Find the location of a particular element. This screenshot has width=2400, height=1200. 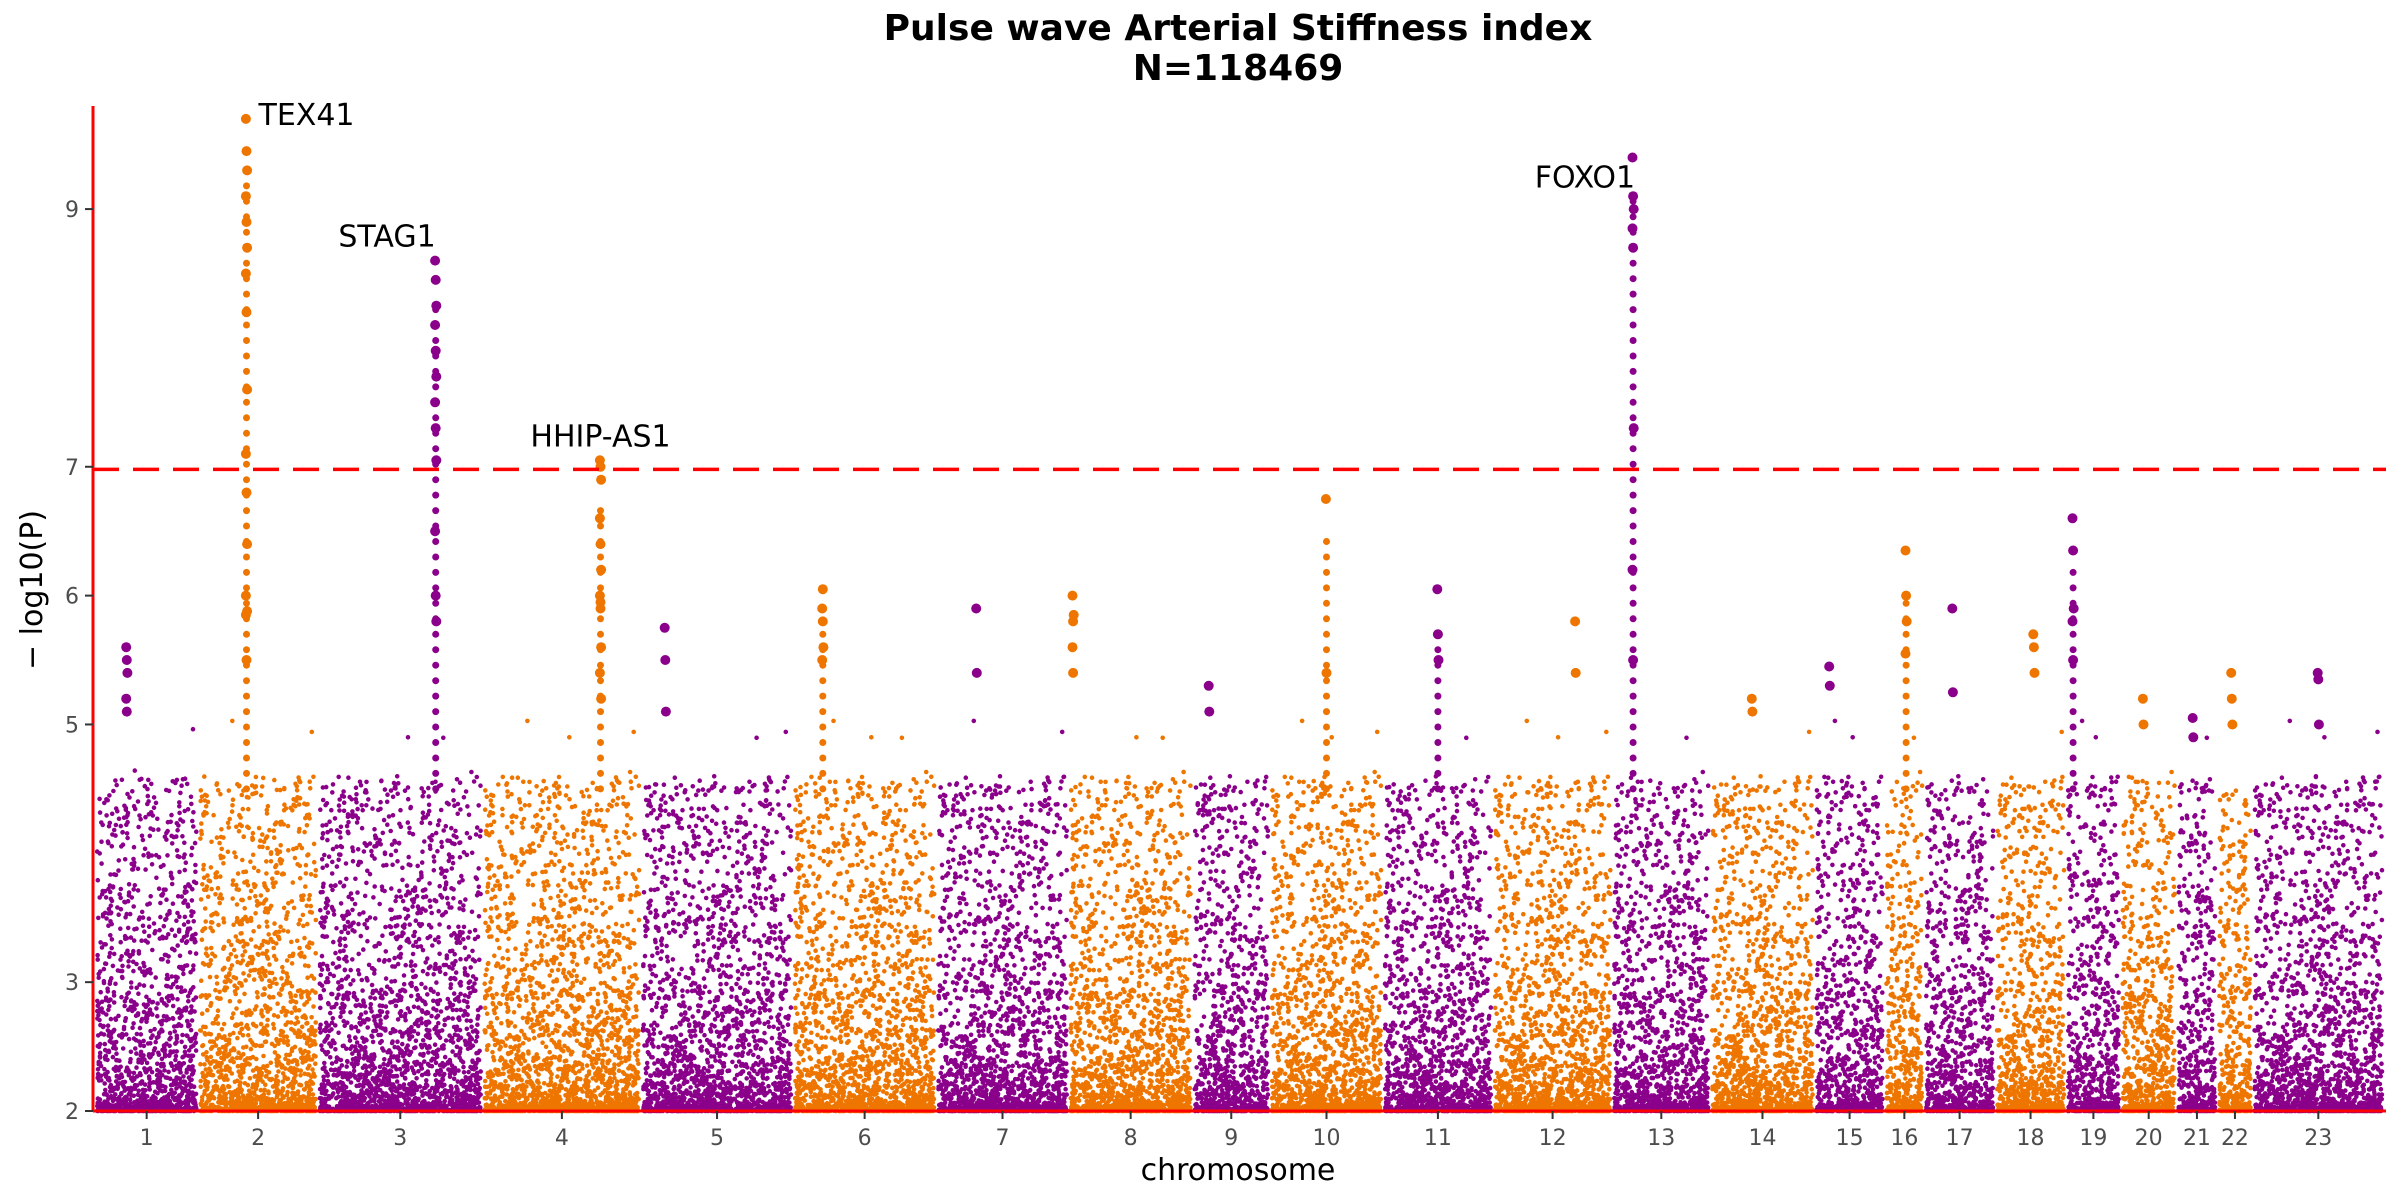

x-tick-label: 4 is located at coordinates (562, 1138).